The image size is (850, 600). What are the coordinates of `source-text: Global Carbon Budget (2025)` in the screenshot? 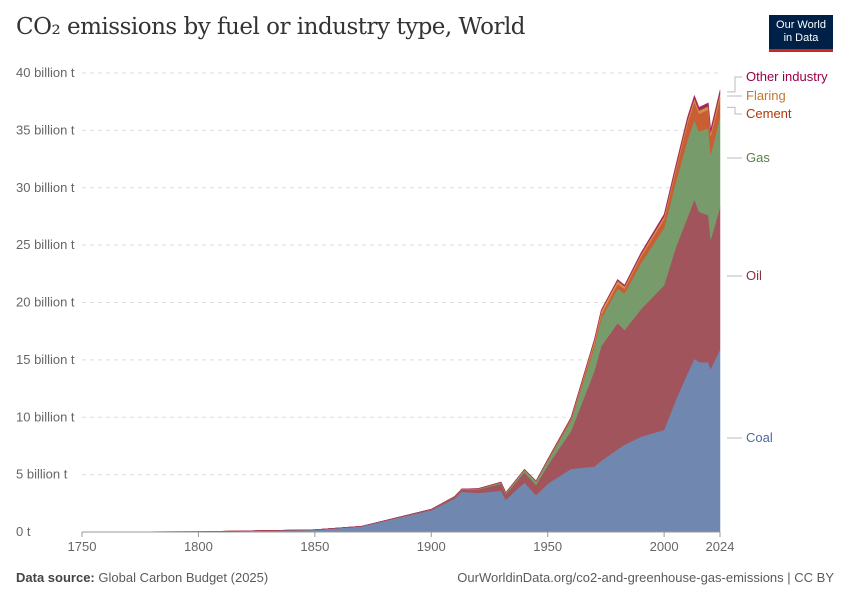 It's located at (183, 577).